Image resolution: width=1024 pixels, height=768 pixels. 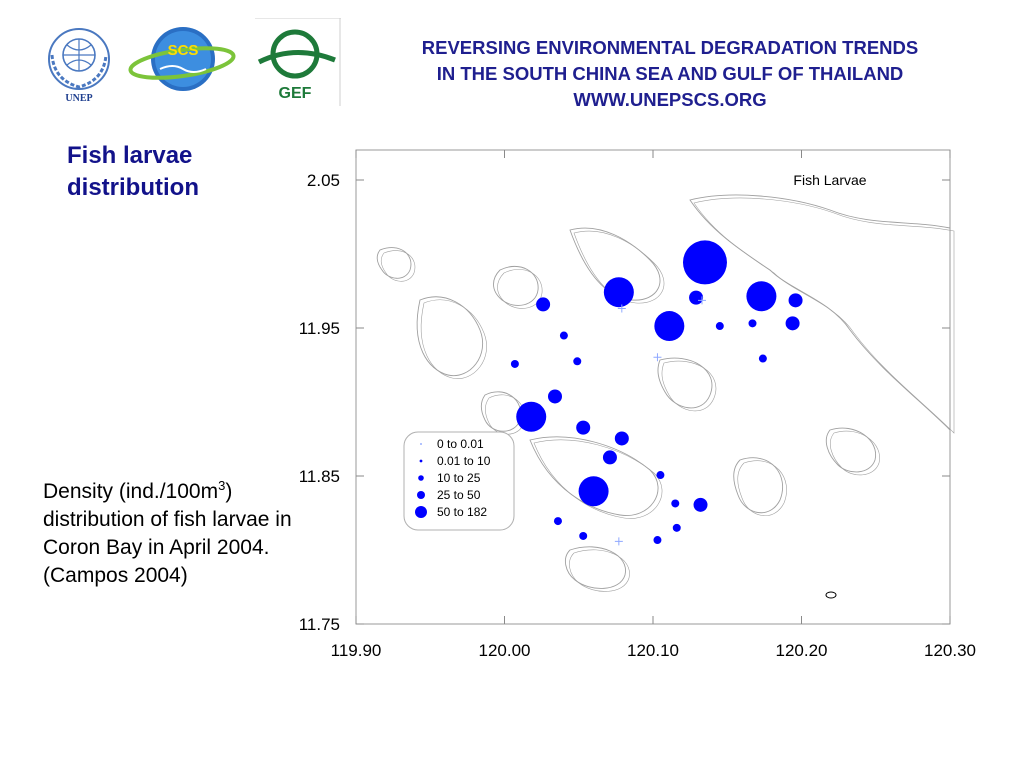 I want to click on legend-label: 0 to 0.01, so click(x=460, y=444).